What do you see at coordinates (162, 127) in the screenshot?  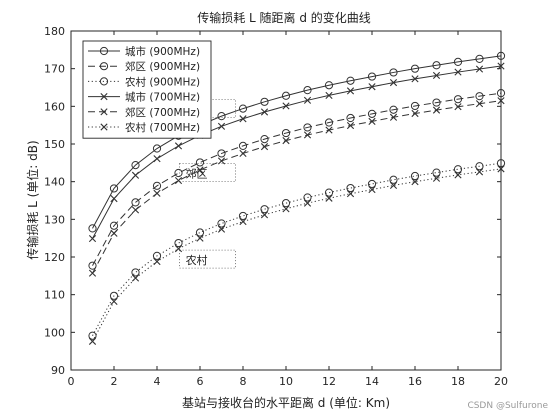 I see `legend-label: 农村 (700MHz)` at bounding box center [162, 127].